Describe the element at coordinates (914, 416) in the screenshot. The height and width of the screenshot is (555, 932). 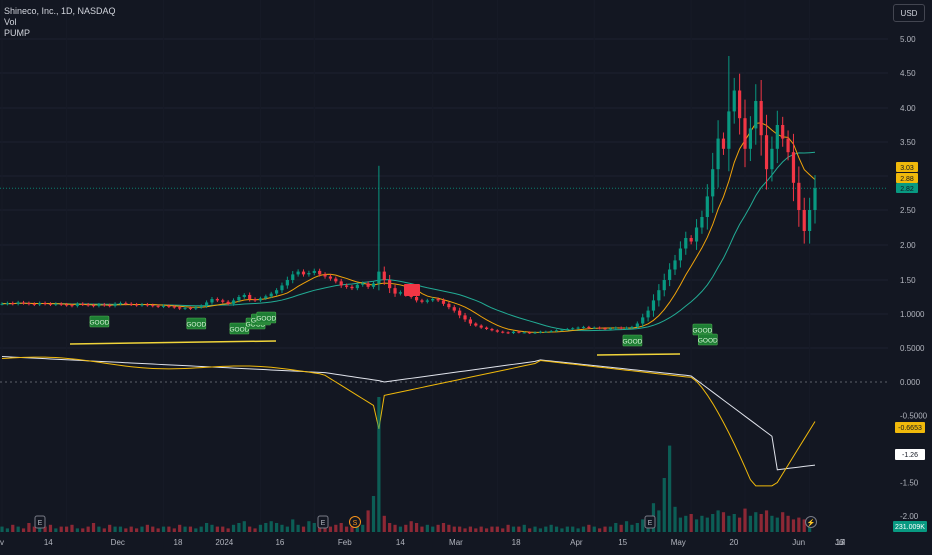
I see `pump-axis-label: -0.5000` at that location.